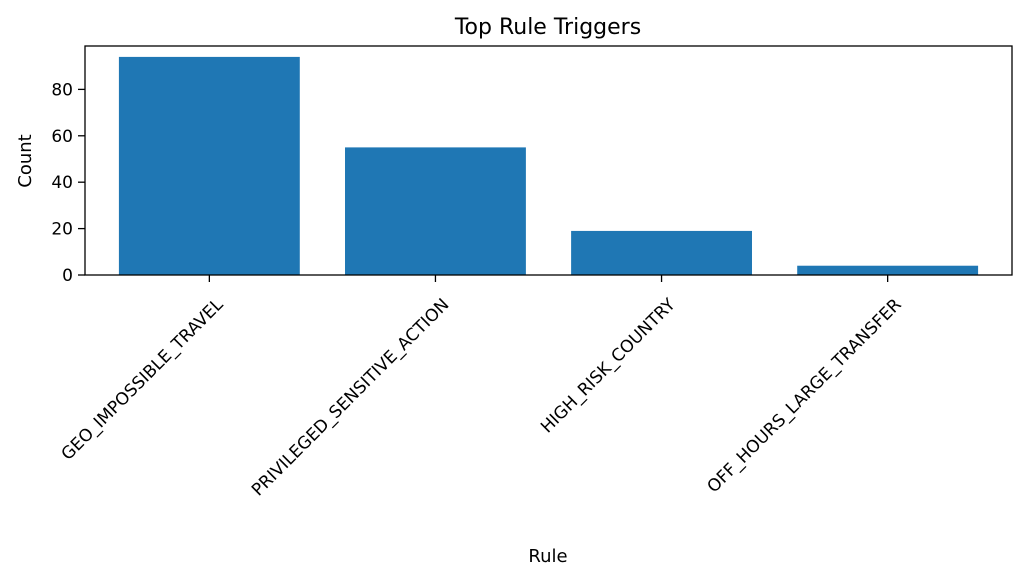 The image size is (1026, 582). What do you see at coordinates (62, 230) in the screenshot?
I see `y-tick-label: 20` at bounding box center [62, 230].